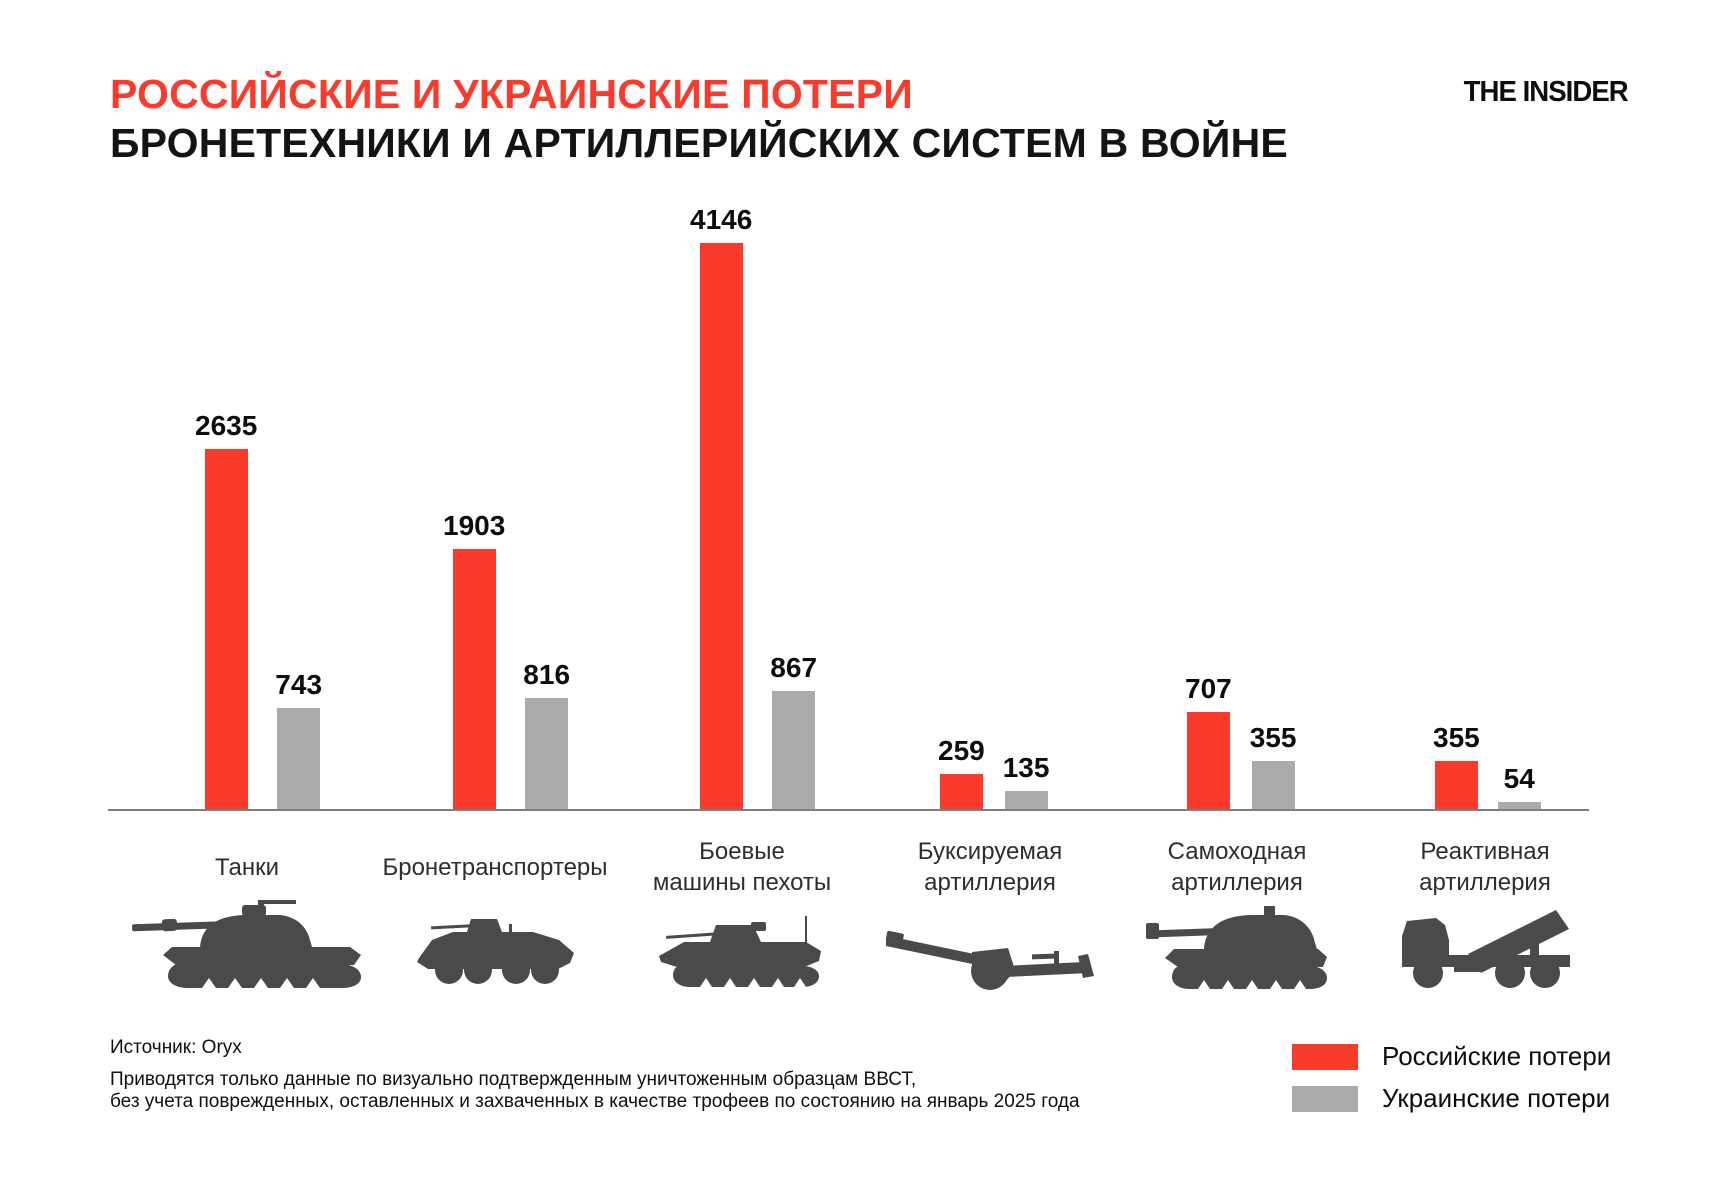  What do you see at coordinates (742, 867) in the screenshot?
I see `category-label: Боевые машины пехоты` at bounding box center [742, 867].